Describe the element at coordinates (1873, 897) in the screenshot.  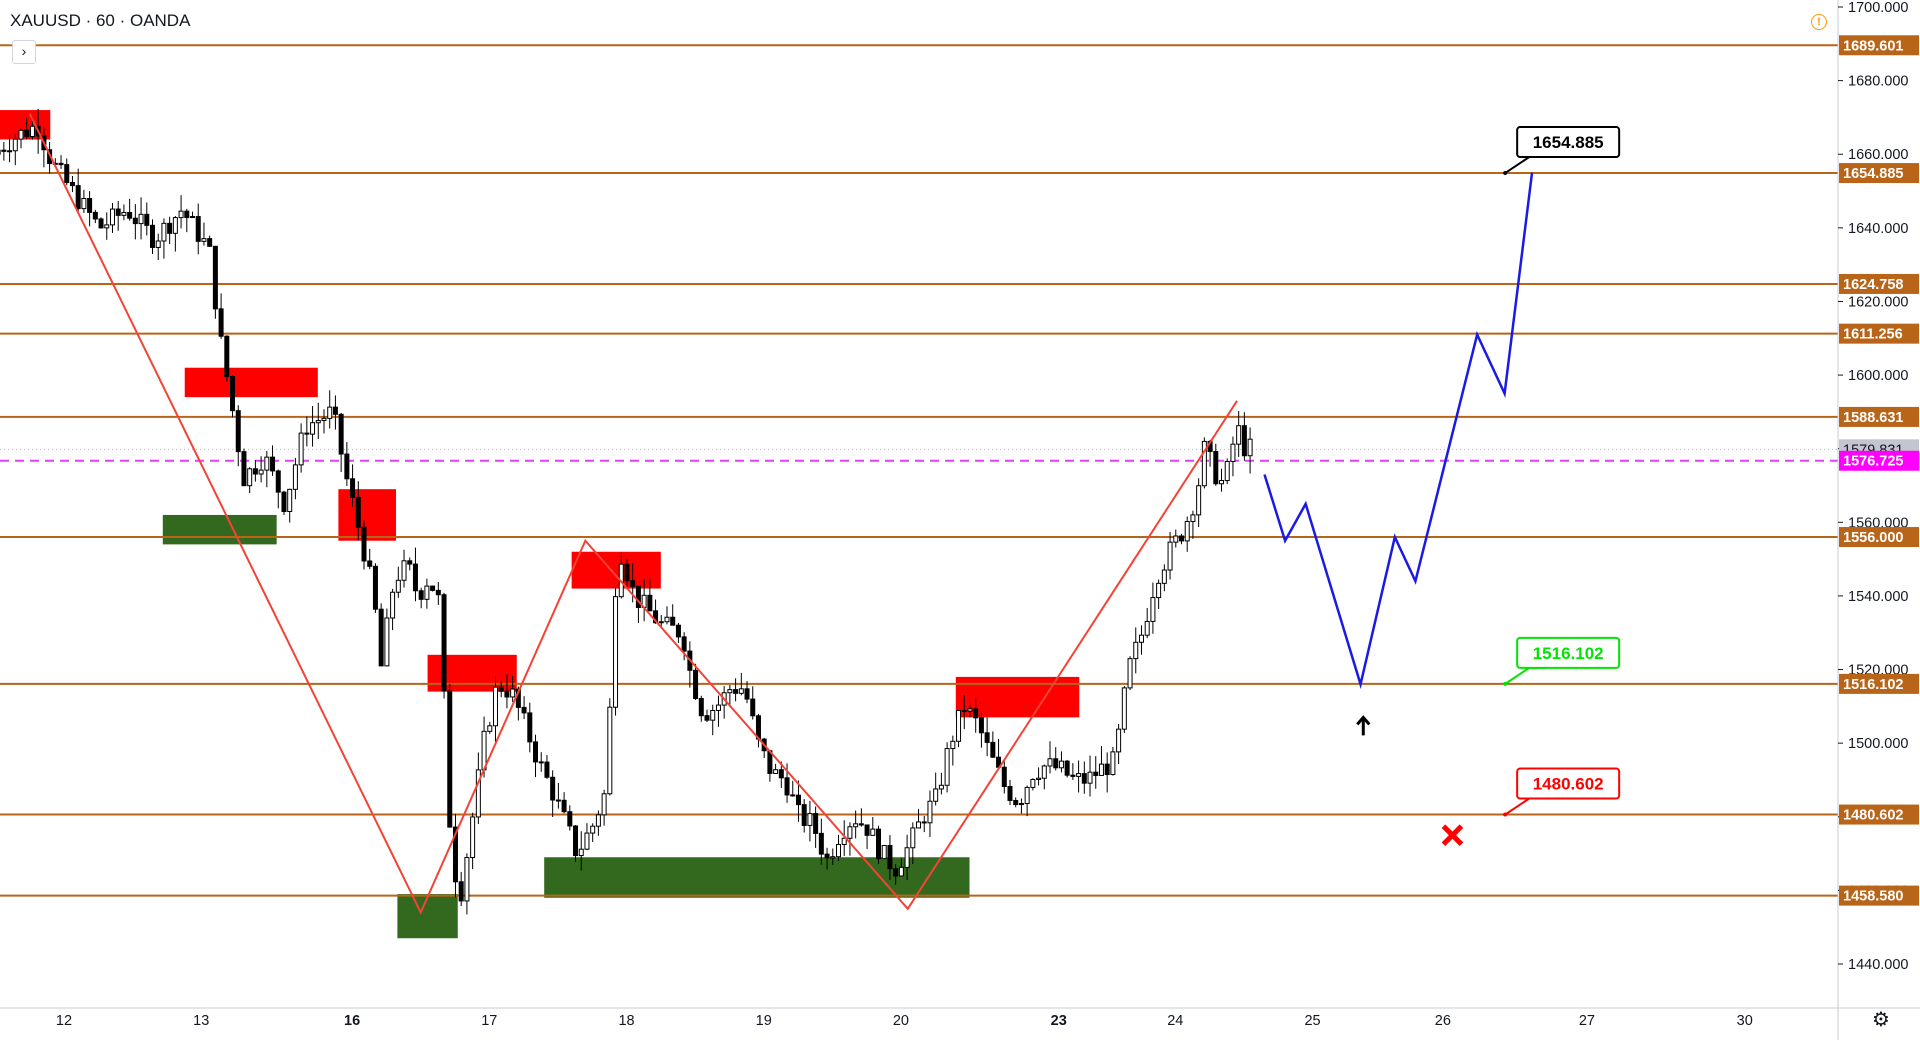
I see `level-tag-label: 1458.580` at that location.